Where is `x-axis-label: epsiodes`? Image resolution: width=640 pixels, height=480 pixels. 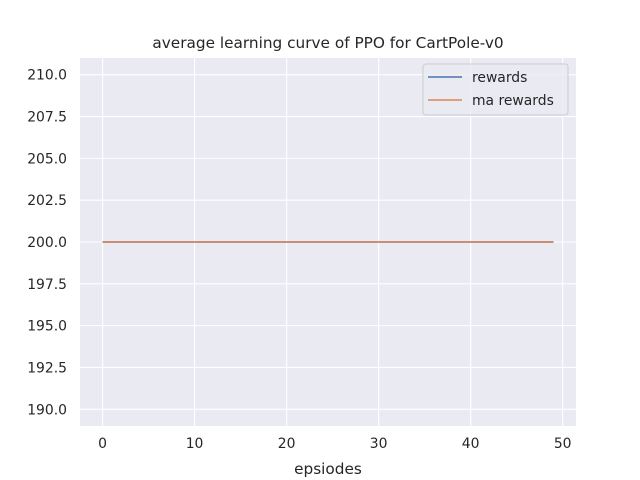
x-axis-label: epsiodes is located at coordinates (328, 469).